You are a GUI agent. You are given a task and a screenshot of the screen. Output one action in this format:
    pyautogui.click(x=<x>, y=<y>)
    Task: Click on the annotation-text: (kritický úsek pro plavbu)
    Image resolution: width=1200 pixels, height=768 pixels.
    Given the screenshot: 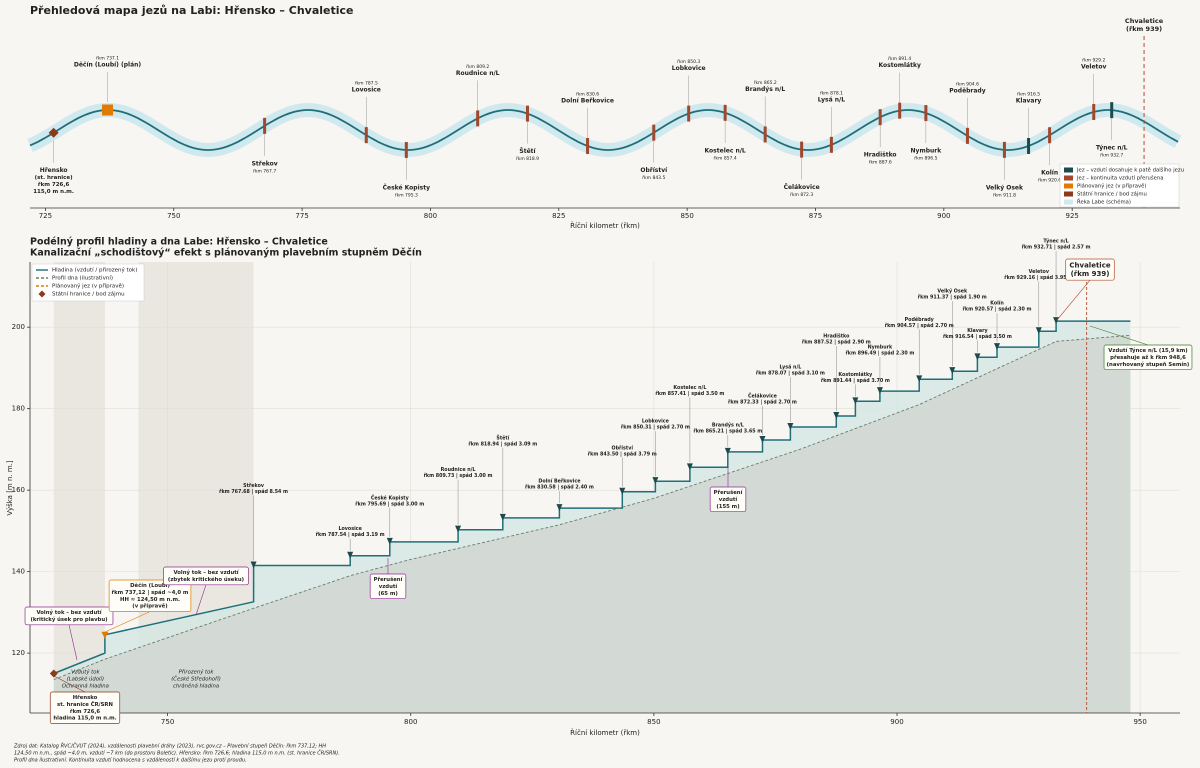 What is the action you would take?
    pyautogui.click(x=68, y=619)
    